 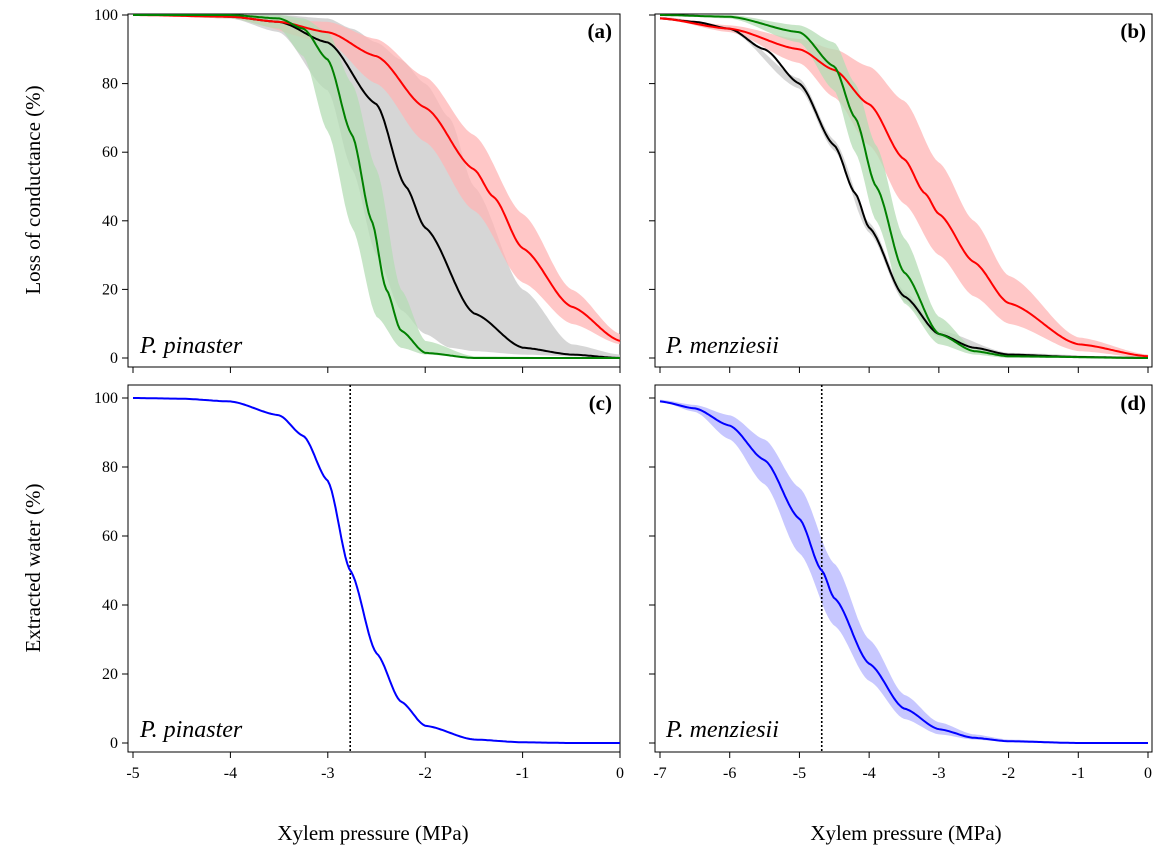 What do you see at coordinates (905, 833) in the screenshot?
I see `x-axis-title-right: Xylem pressure (MPa)` at bounding box center [905, 833].